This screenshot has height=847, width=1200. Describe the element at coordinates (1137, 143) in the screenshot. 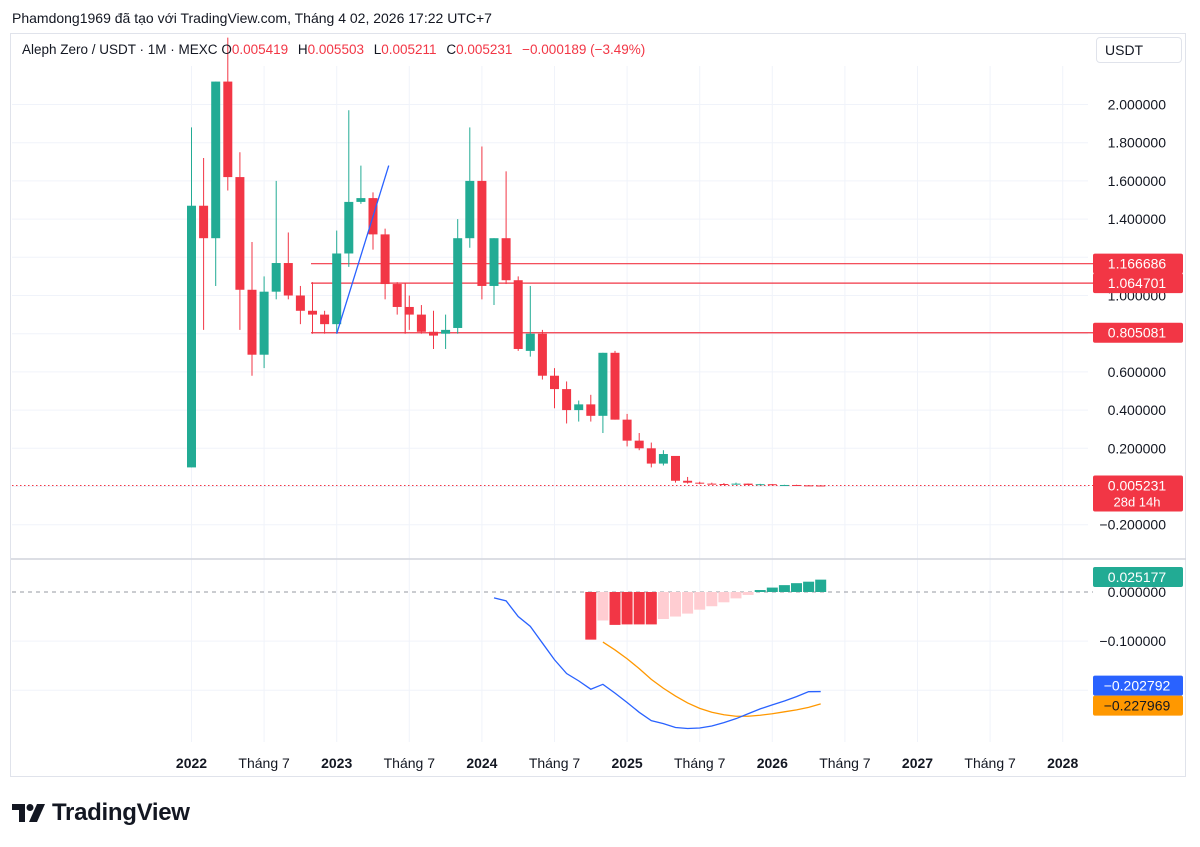

I see `price-axis-label: 1.800000` at that location.